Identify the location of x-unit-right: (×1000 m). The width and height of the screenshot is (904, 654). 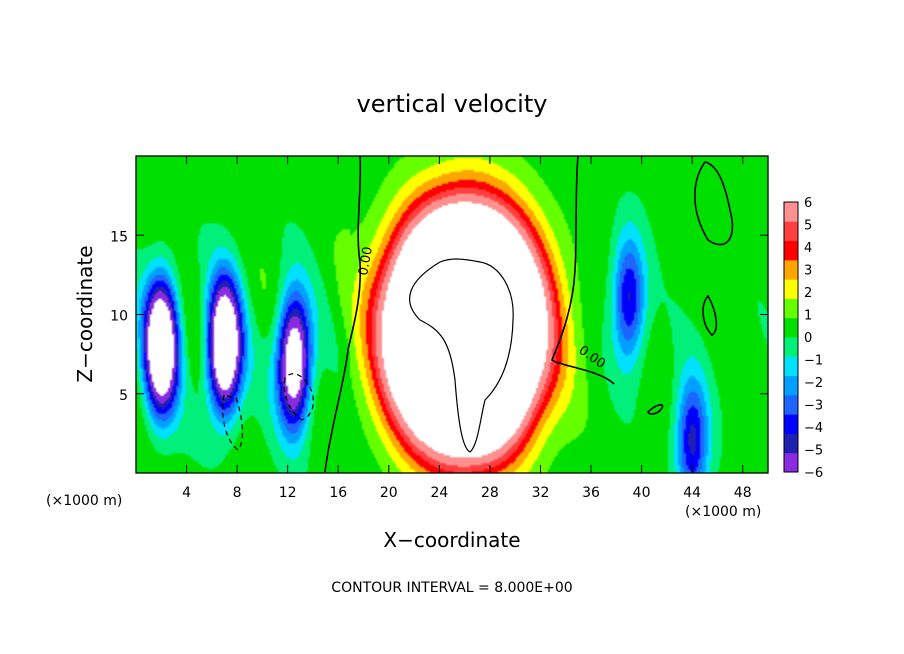
(723, 512).